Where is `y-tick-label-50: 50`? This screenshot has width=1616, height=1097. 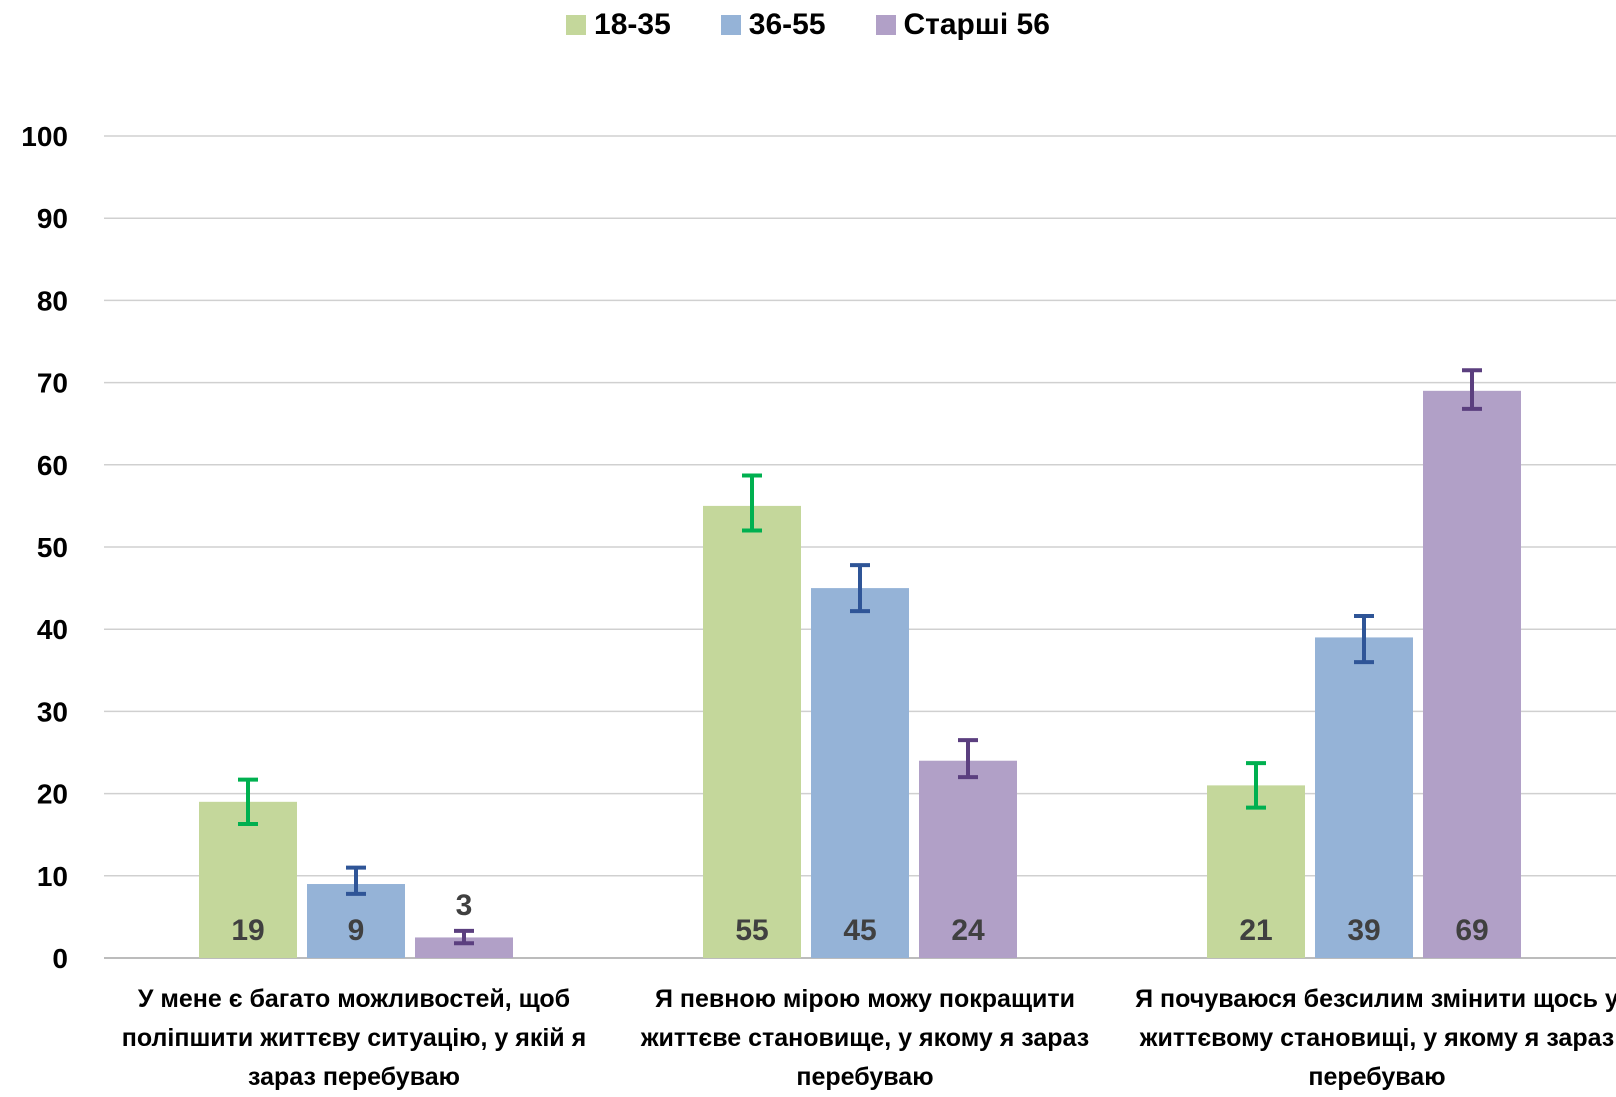 y-tick-label-50: 50 is located at coordinates (52, 547).